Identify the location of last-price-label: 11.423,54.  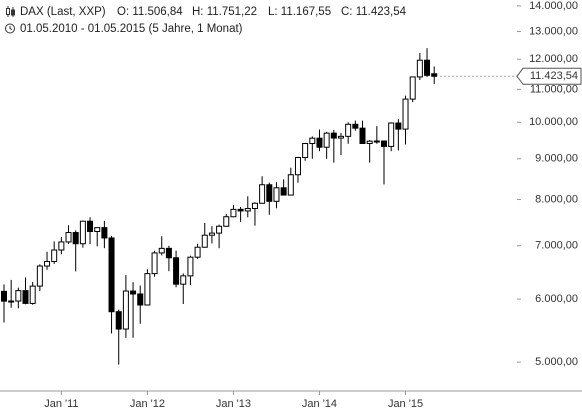
(554, 76).